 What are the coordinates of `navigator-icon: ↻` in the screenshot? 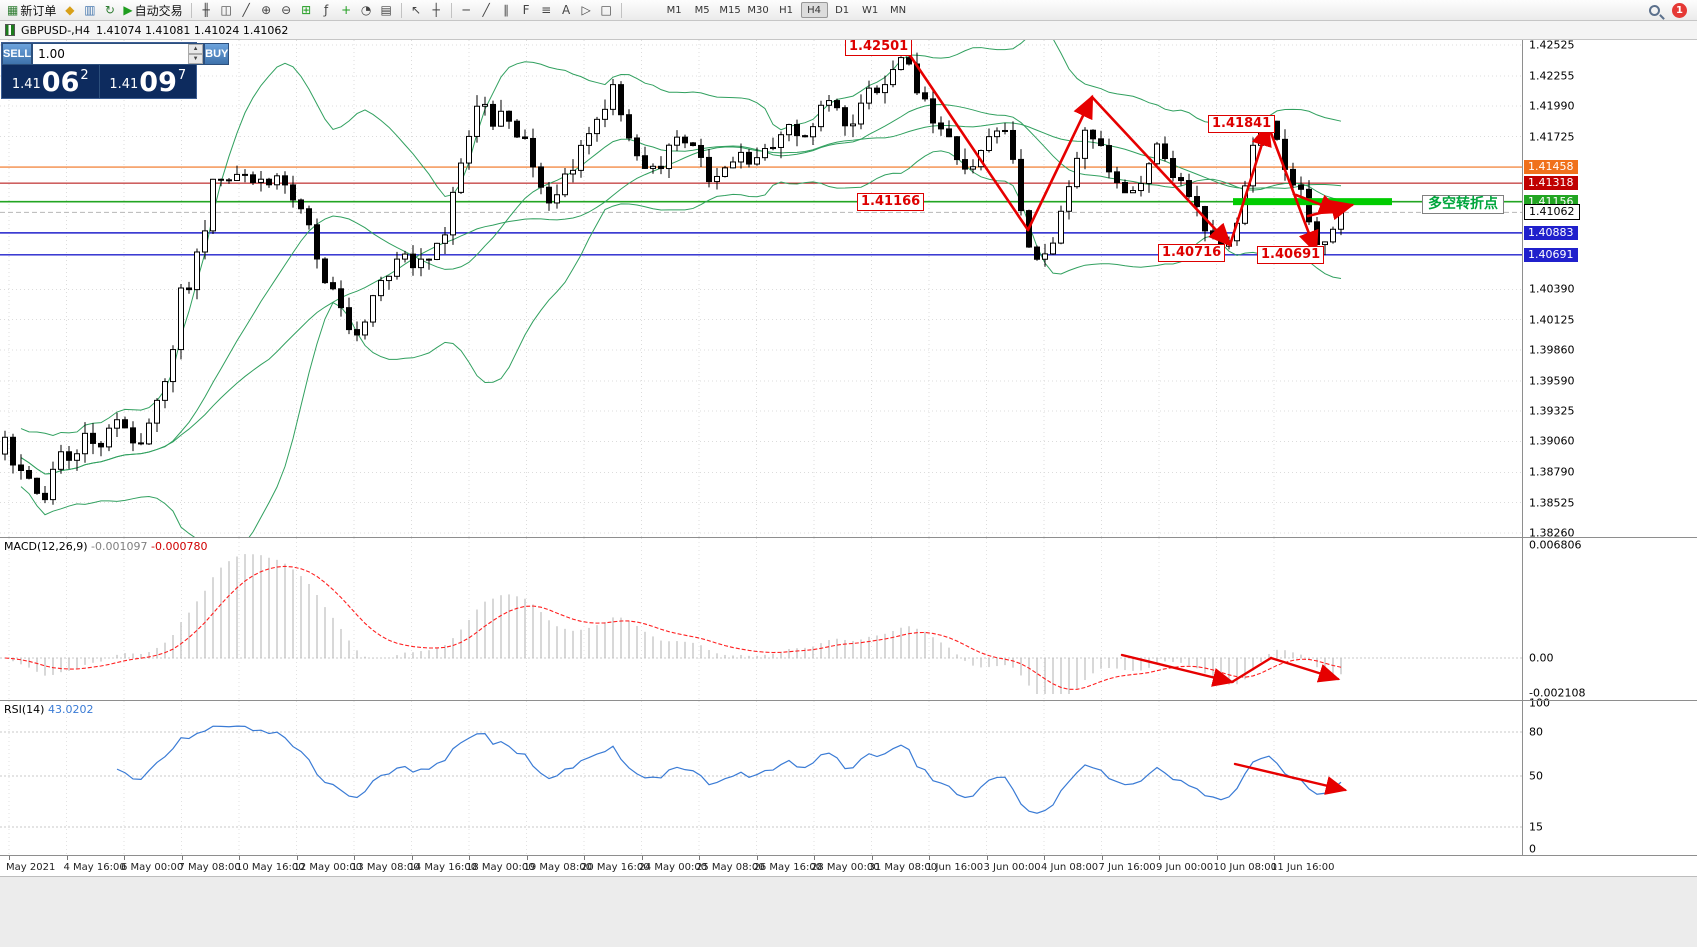 It's located at (109, 10).